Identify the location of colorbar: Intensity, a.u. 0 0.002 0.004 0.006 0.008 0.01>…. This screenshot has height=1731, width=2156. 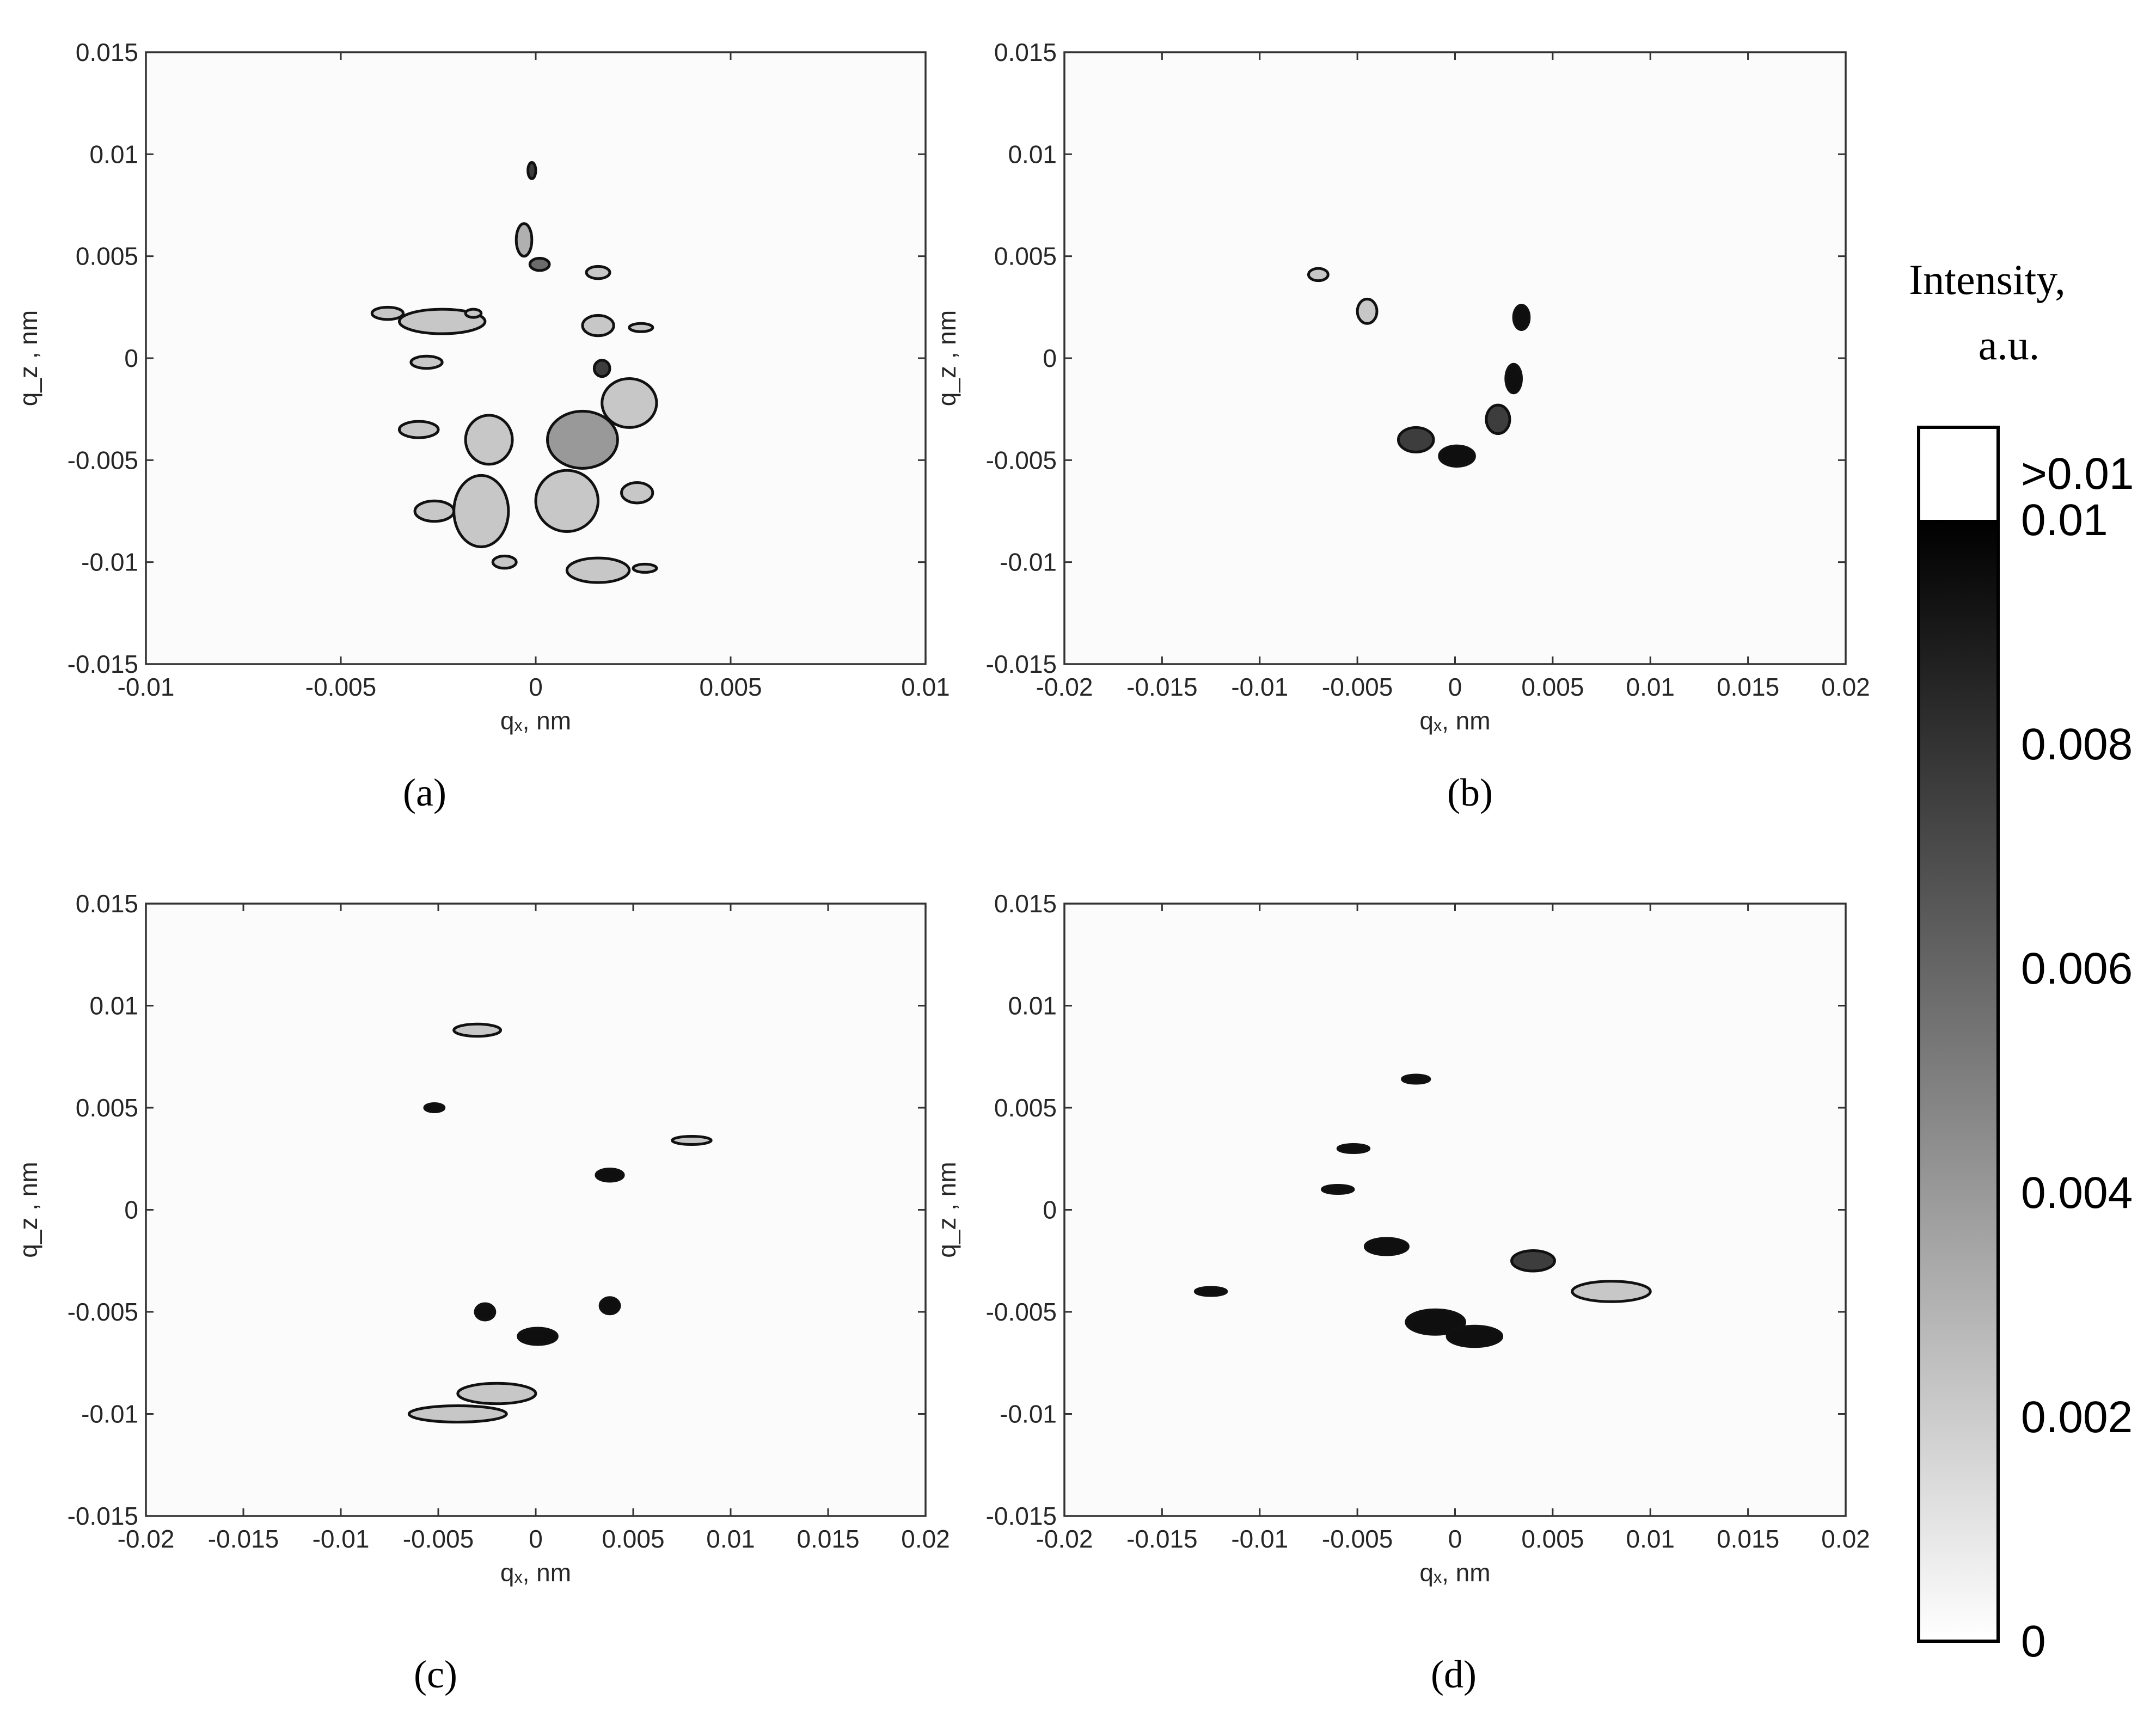
(2021, 961).